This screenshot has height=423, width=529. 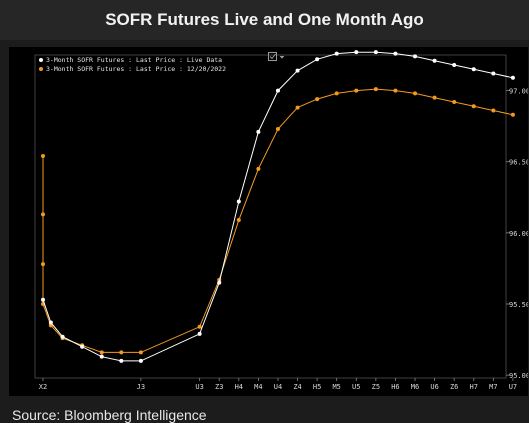 What do you see at coordinates (518, 163) in the screenshot?
I see `y-tick-label: 96.50` at bounding box center [518, 163].